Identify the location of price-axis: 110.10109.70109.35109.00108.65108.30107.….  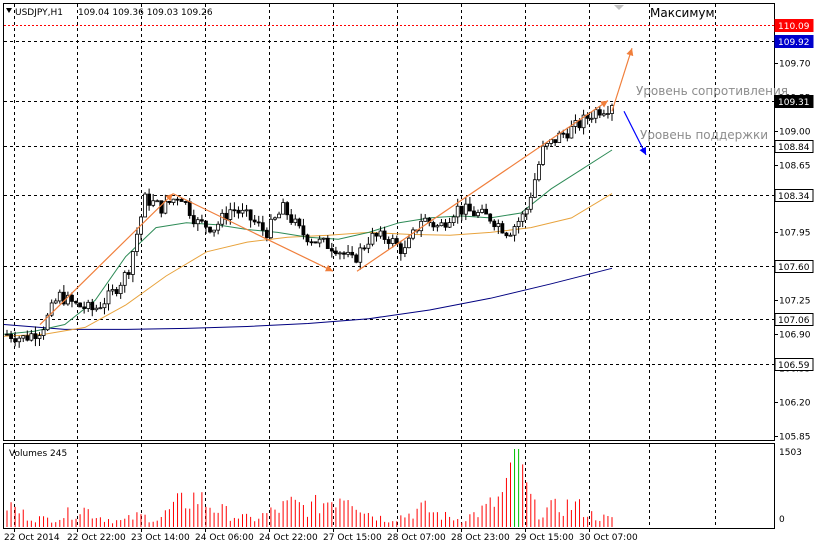
(794, 231).